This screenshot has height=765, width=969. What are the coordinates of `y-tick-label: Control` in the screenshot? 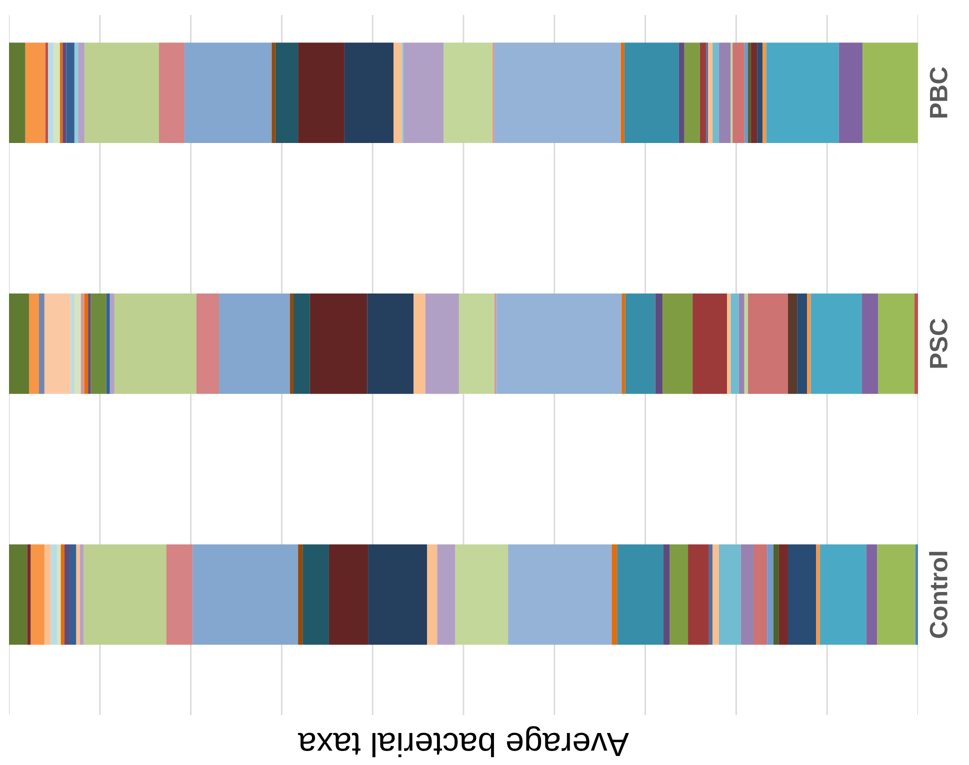 It's located at (938, 595).